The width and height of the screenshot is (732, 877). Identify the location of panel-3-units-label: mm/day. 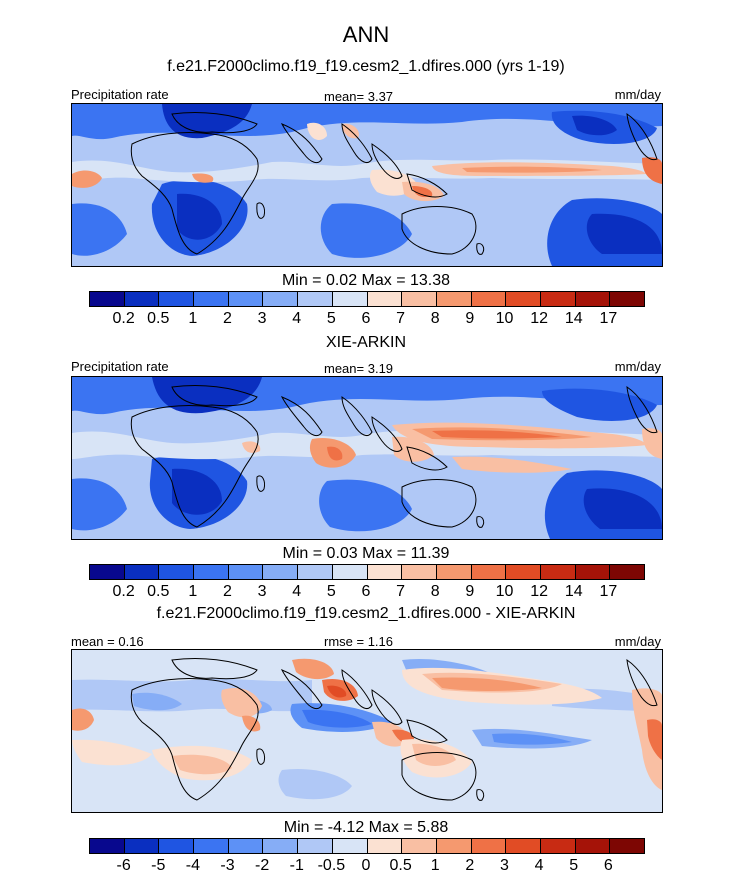
(637, 641).